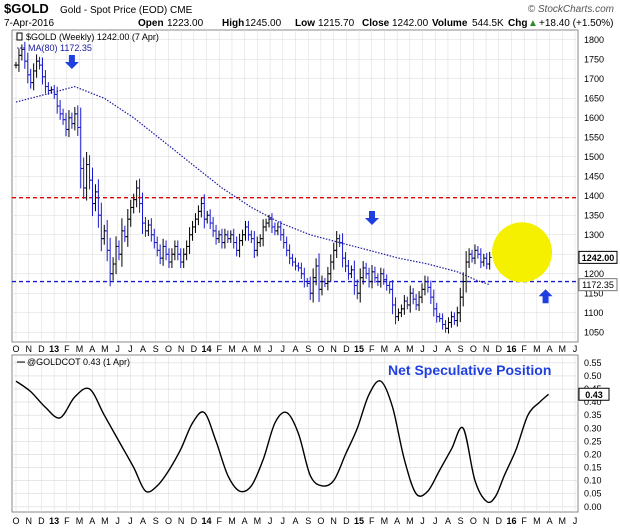 The height and width of the screenshot is (531, 620). Describe the element at coordinates (571, 9) in the screenshot. I see `watermark: © StockCharts.com` at that location.